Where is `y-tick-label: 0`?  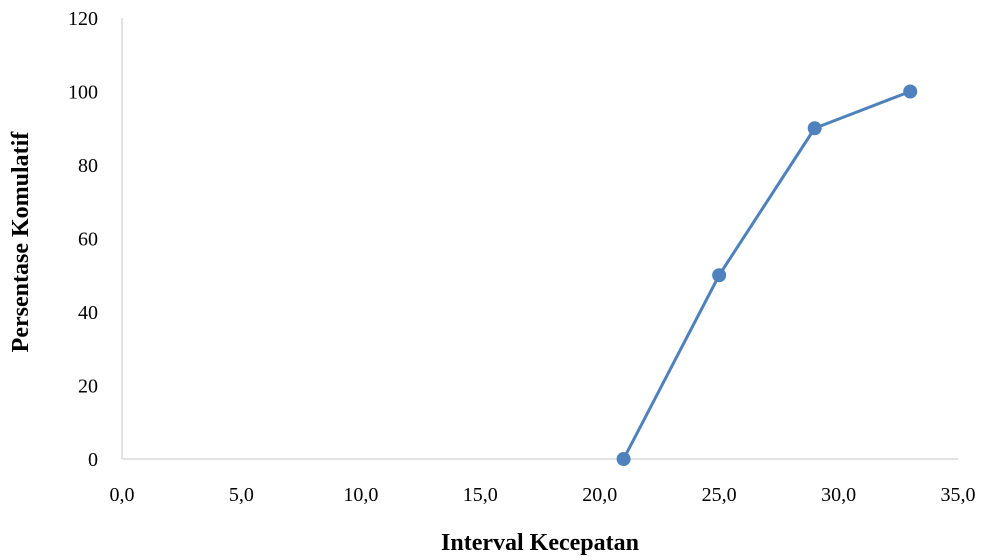 y-tick-label: 0 is located at coordinates (93, 460).